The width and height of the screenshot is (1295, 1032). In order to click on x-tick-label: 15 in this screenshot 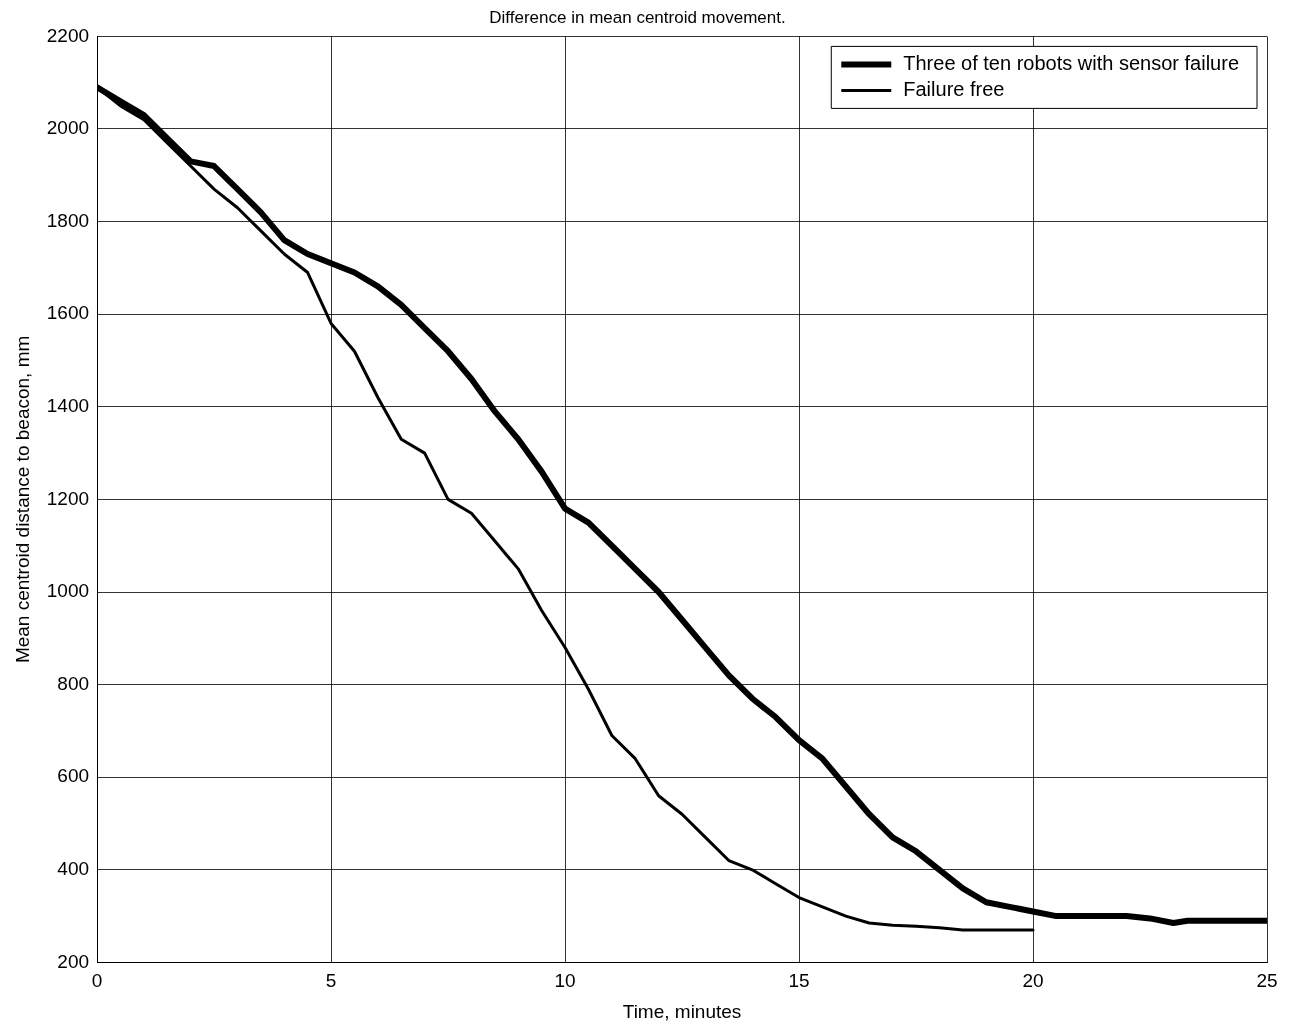, I will do `click(799, 981)`.